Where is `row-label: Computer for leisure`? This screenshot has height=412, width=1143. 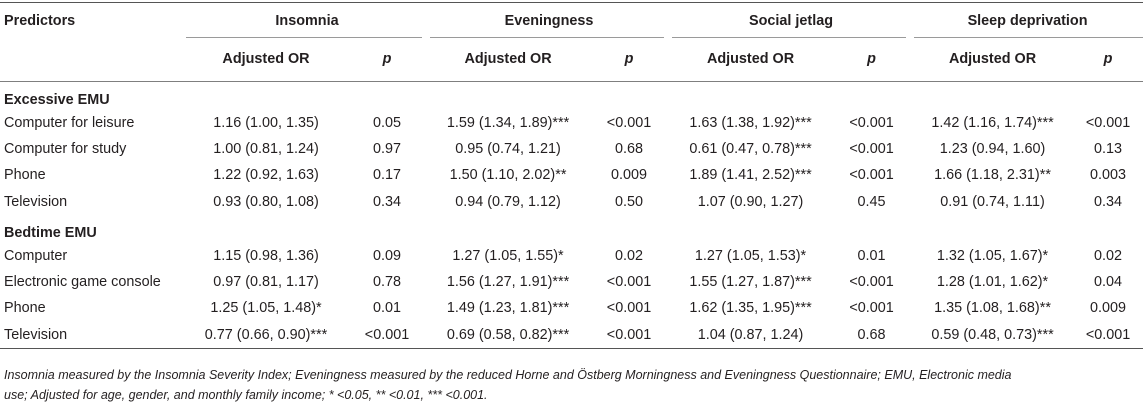
row-label: Computer for leisure is located at coordinates (69, 122).